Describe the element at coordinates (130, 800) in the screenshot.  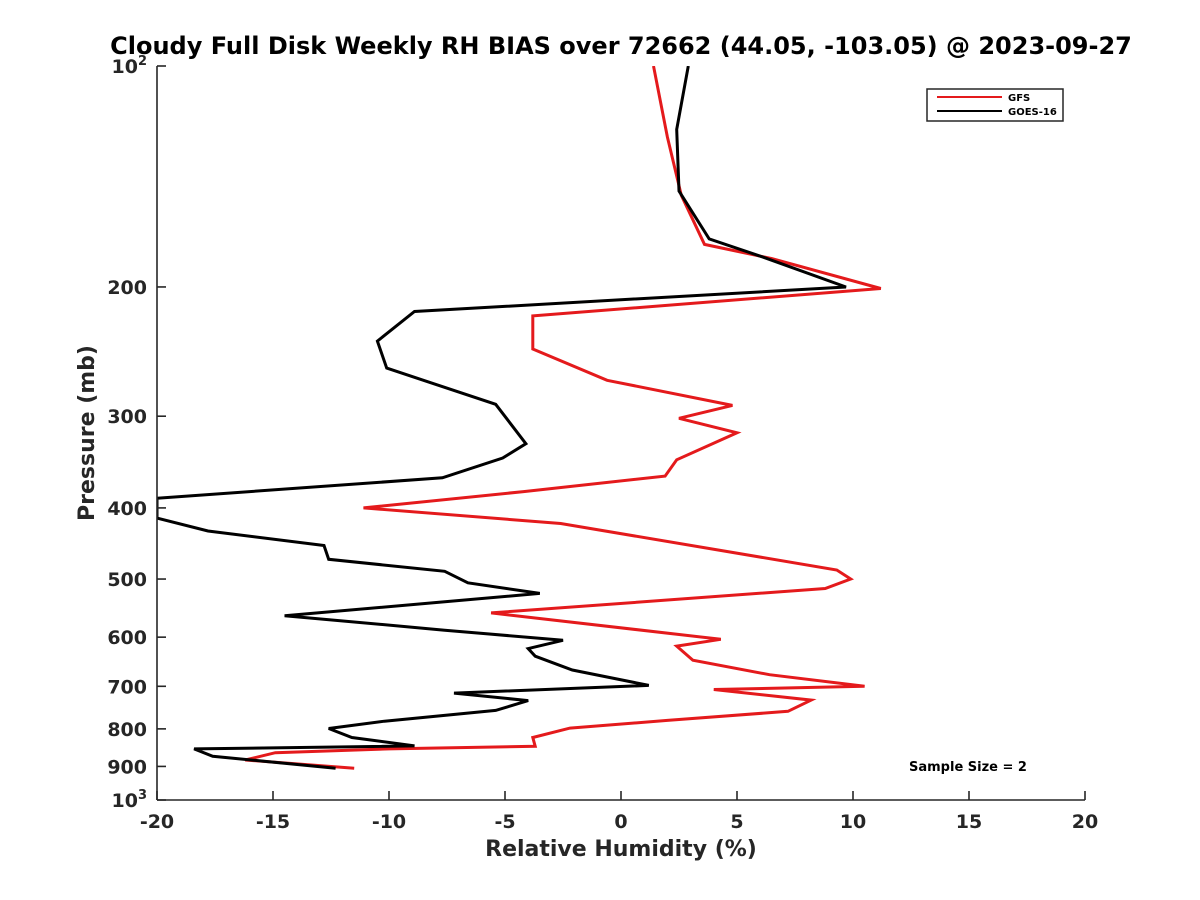
I see `y-tick-label: 10³` at that location.